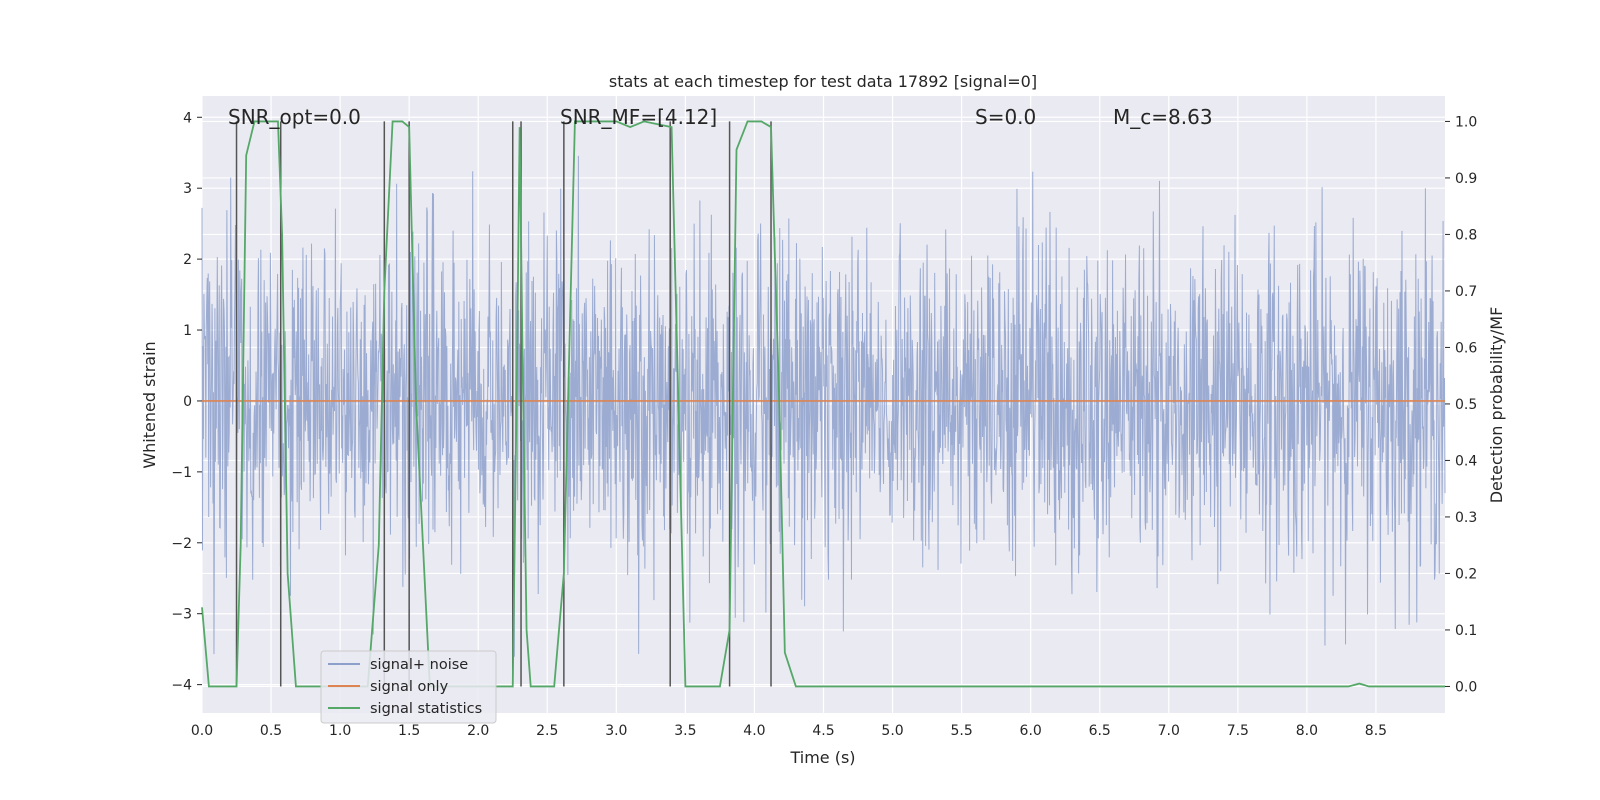 This screenshot has height=800, width=1600. Describe the element at coordinates (187, 260) in the screenshot. I see `y-tick-label: 2` at that location.